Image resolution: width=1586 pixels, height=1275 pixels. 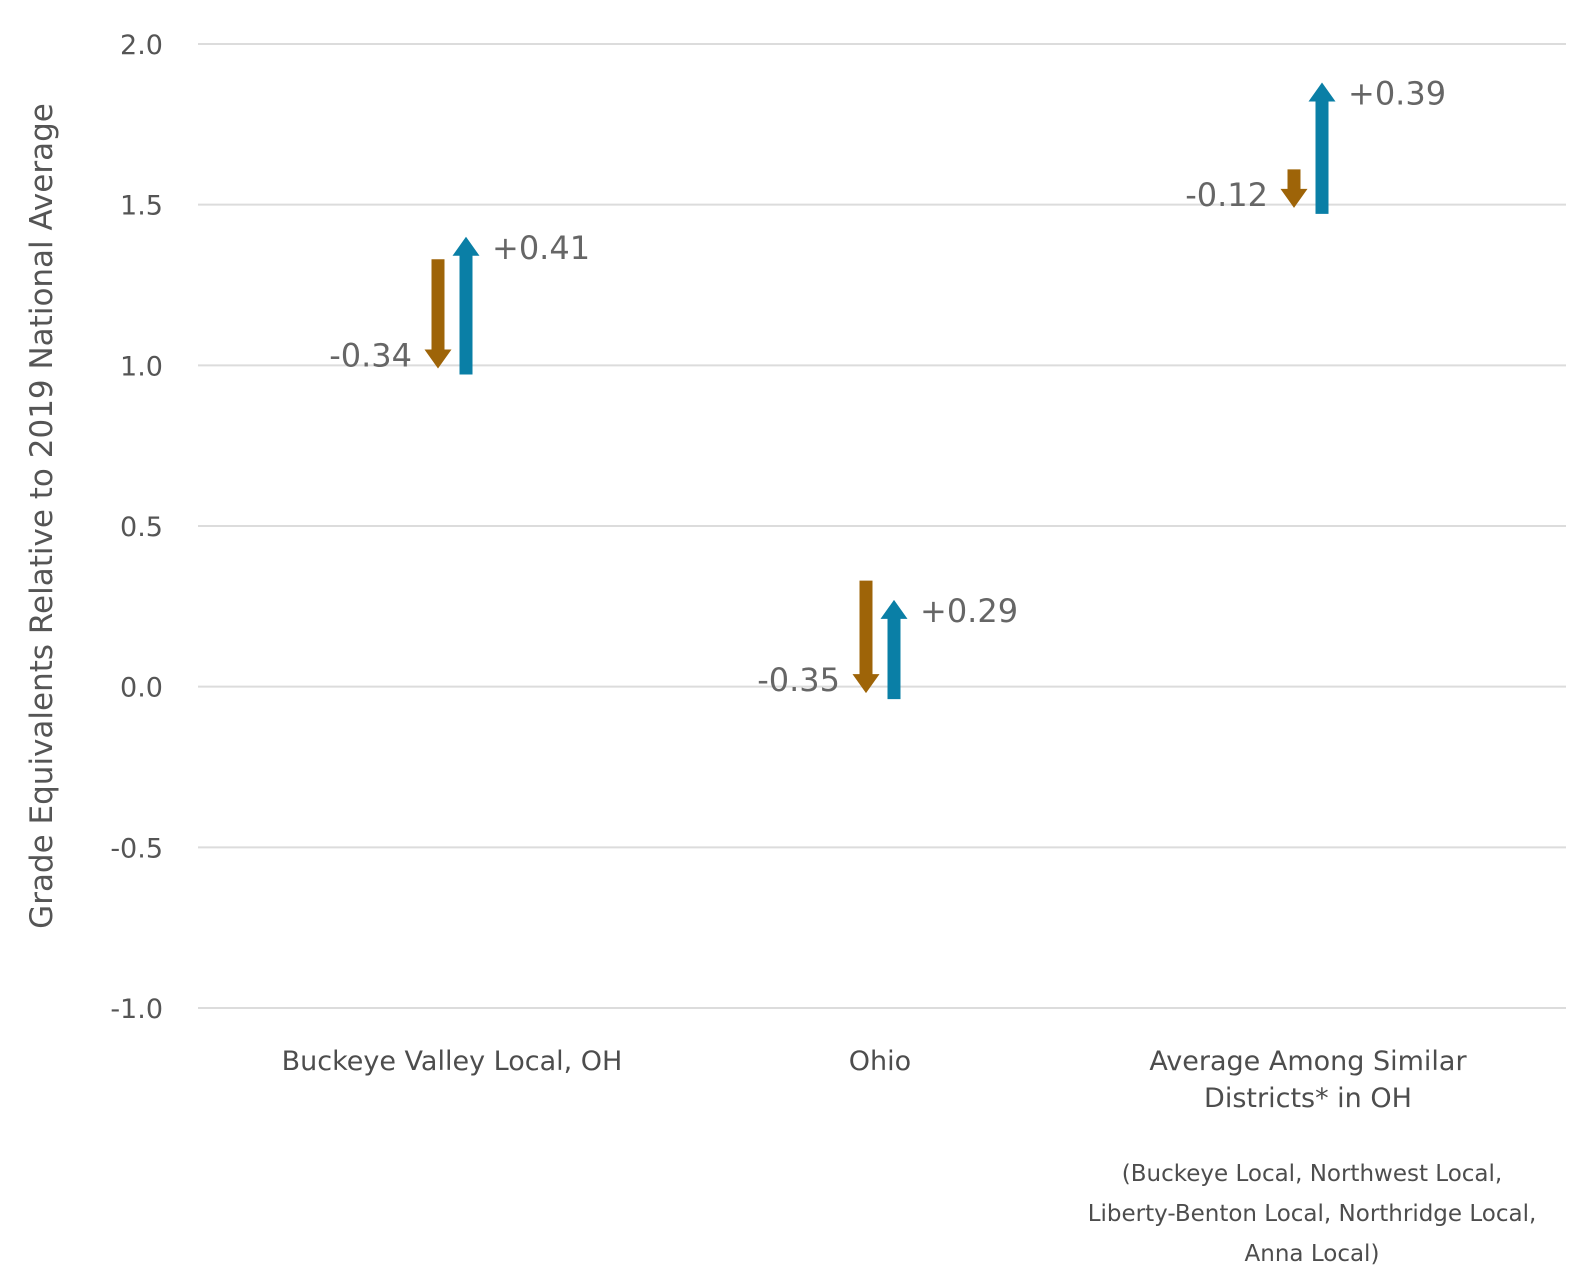 I want to click on footnote-line: Liberty-Benton Local, Northridge Local,, so click(x=1312, y=1214).